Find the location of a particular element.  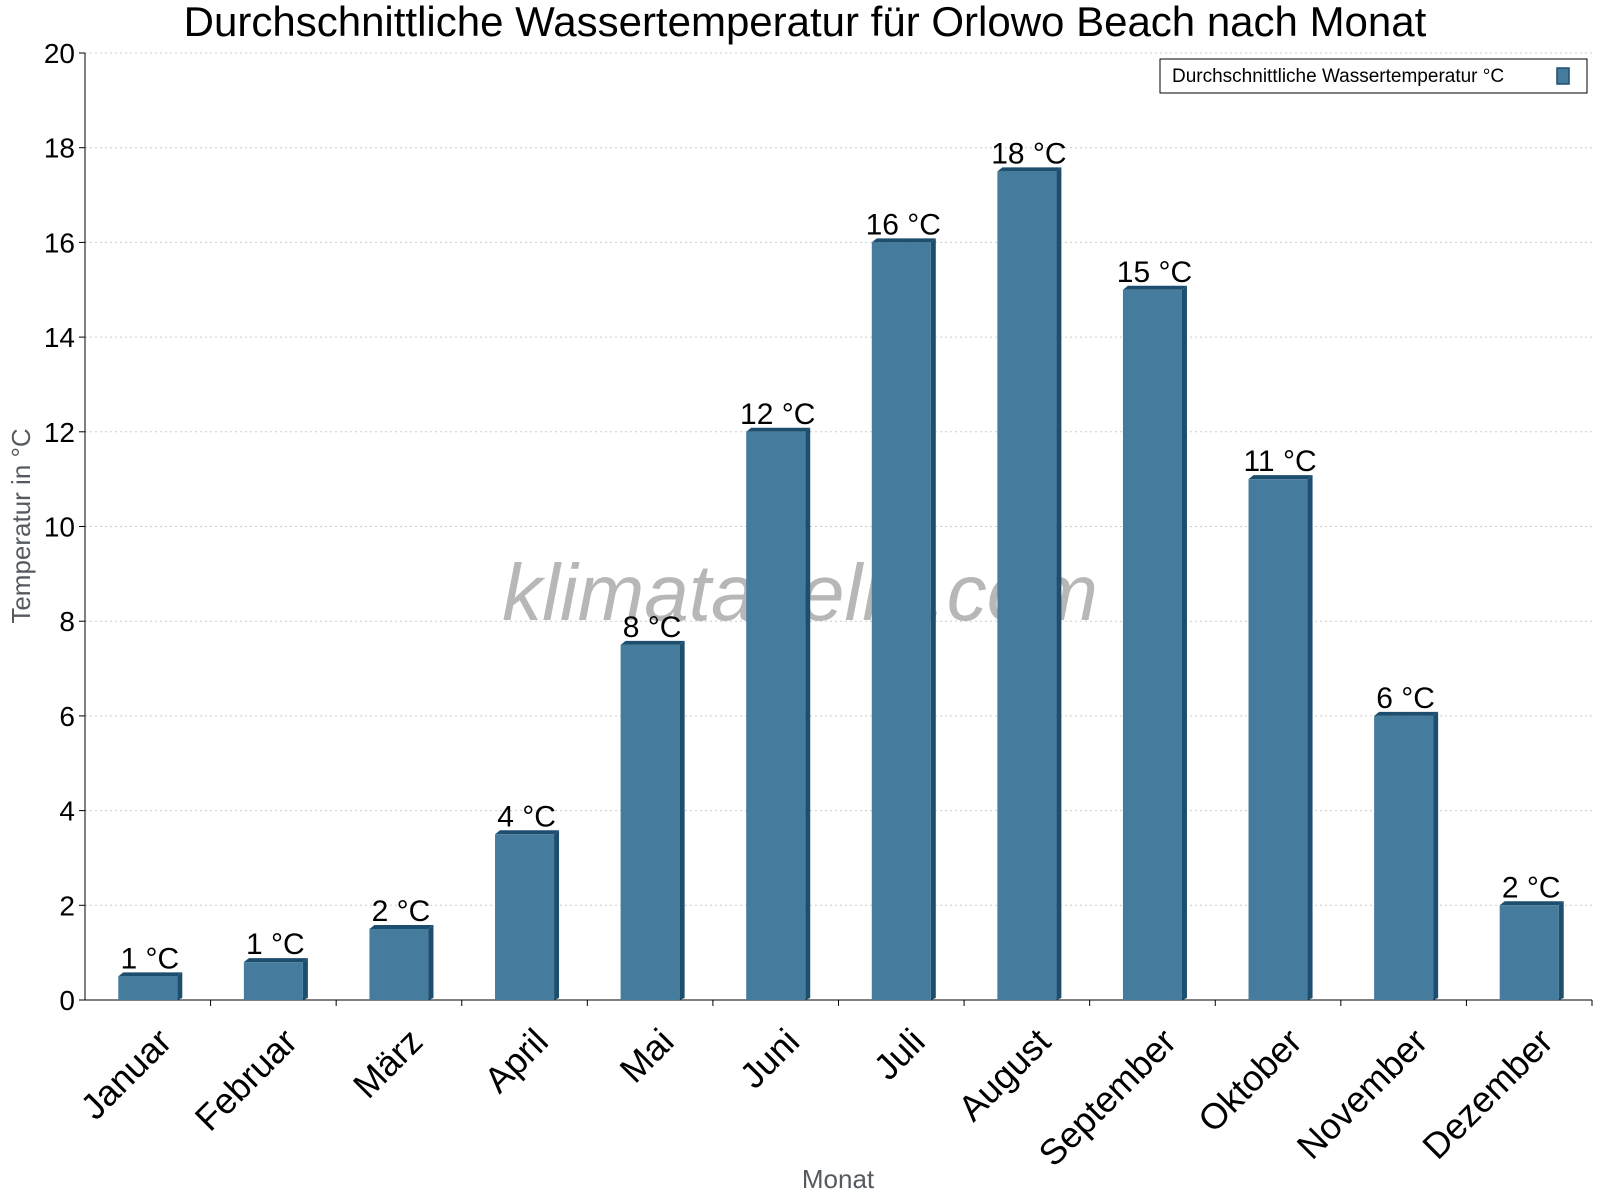

x-tick-label: Juni is located at coordinates (769, 1058).